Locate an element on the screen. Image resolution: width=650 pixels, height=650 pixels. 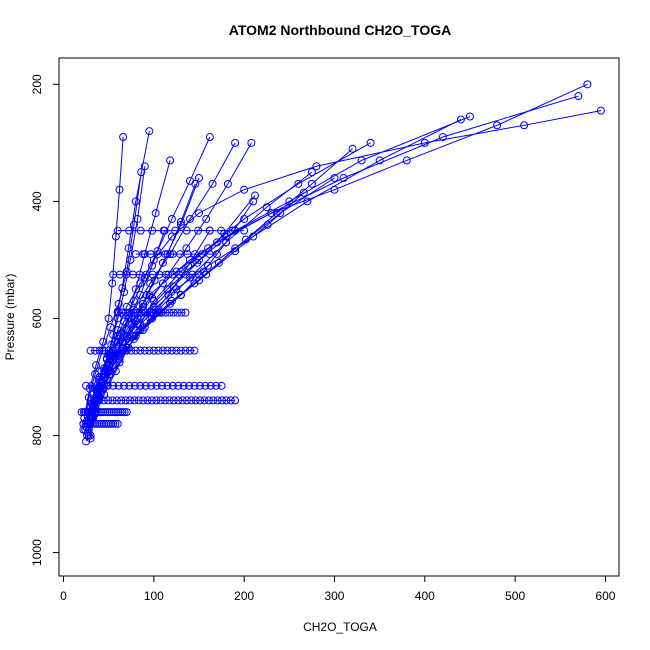
x-tick-label: 500 is located at coordinates (515, 596).